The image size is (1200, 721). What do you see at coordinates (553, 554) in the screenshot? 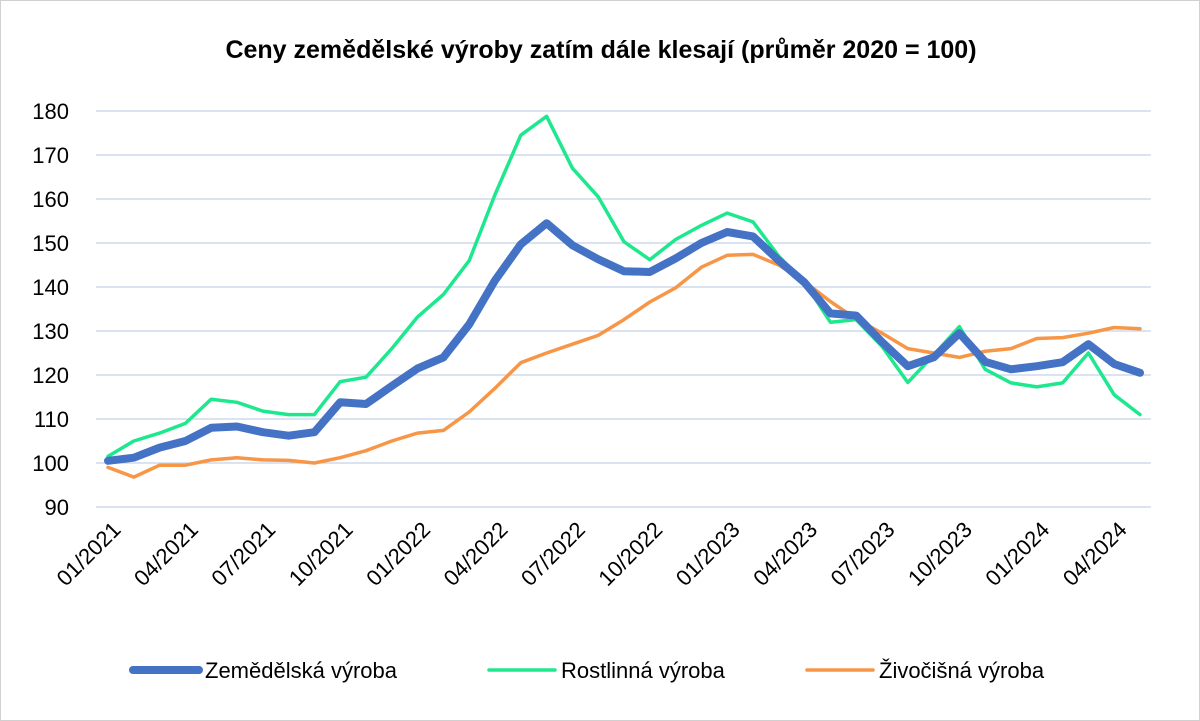
I see `x-tick-label: 07/2022` at bounding box center [553, 554].